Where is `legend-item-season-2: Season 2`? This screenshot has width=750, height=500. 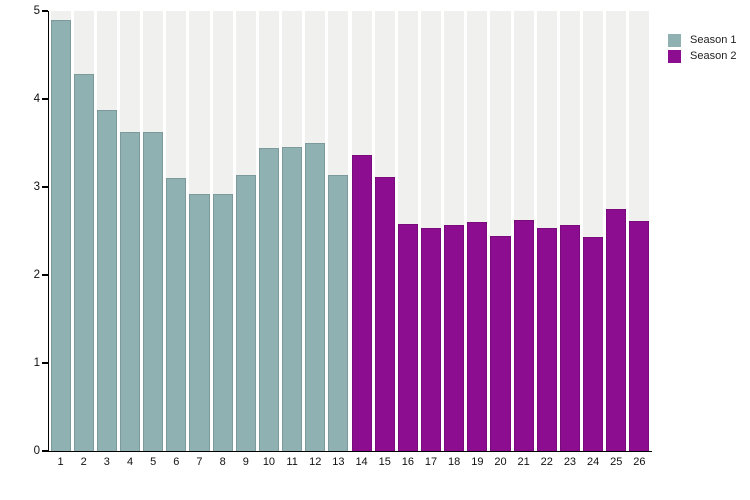
legend-item-season-2: Season 2 is located at coordinates (702, 56).